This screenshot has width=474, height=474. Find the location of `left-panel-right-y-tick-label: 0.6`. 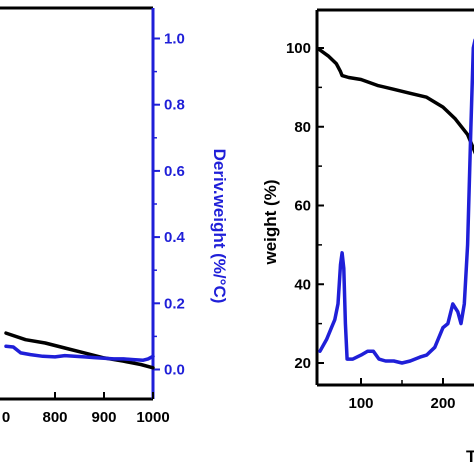

left-panel-right-y-tick-label: 0.6 is located at coordinates (174, 171).